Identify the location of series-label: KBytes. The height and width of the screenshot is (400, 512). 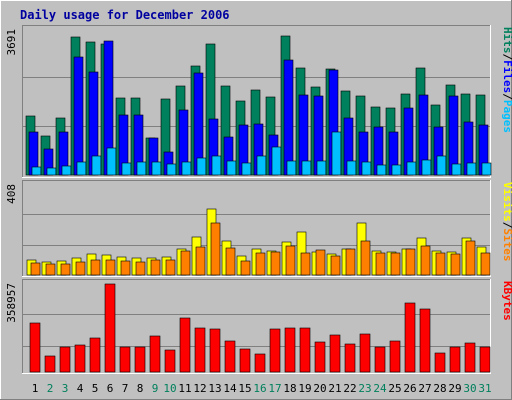
(506, 301).